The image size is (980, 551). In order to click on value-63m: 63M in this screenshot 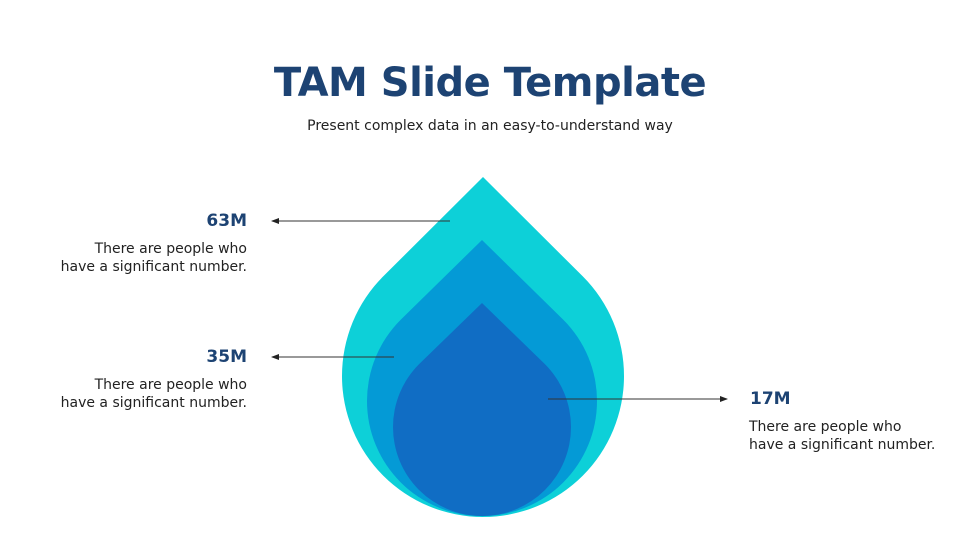, I will do `click(226, 221)`.